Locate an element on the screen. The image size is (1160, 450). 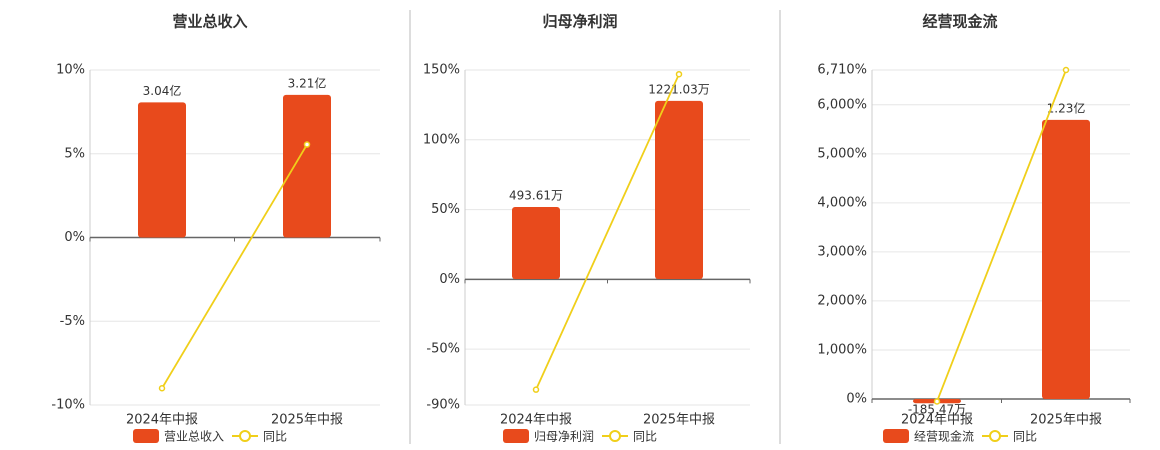
y-tick-label: 50% is located at coordinates (445, 209).